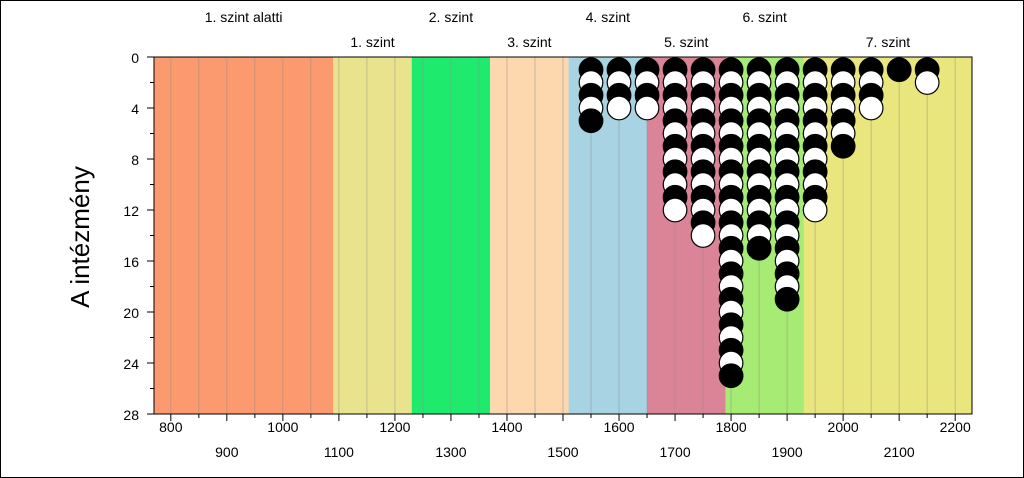 Image resolution: width=1024 pixels, height=478 pixels. Describe the element at coordinates (674, 452) in the screenshot. I see `x-tick-label: 1700` at that location.